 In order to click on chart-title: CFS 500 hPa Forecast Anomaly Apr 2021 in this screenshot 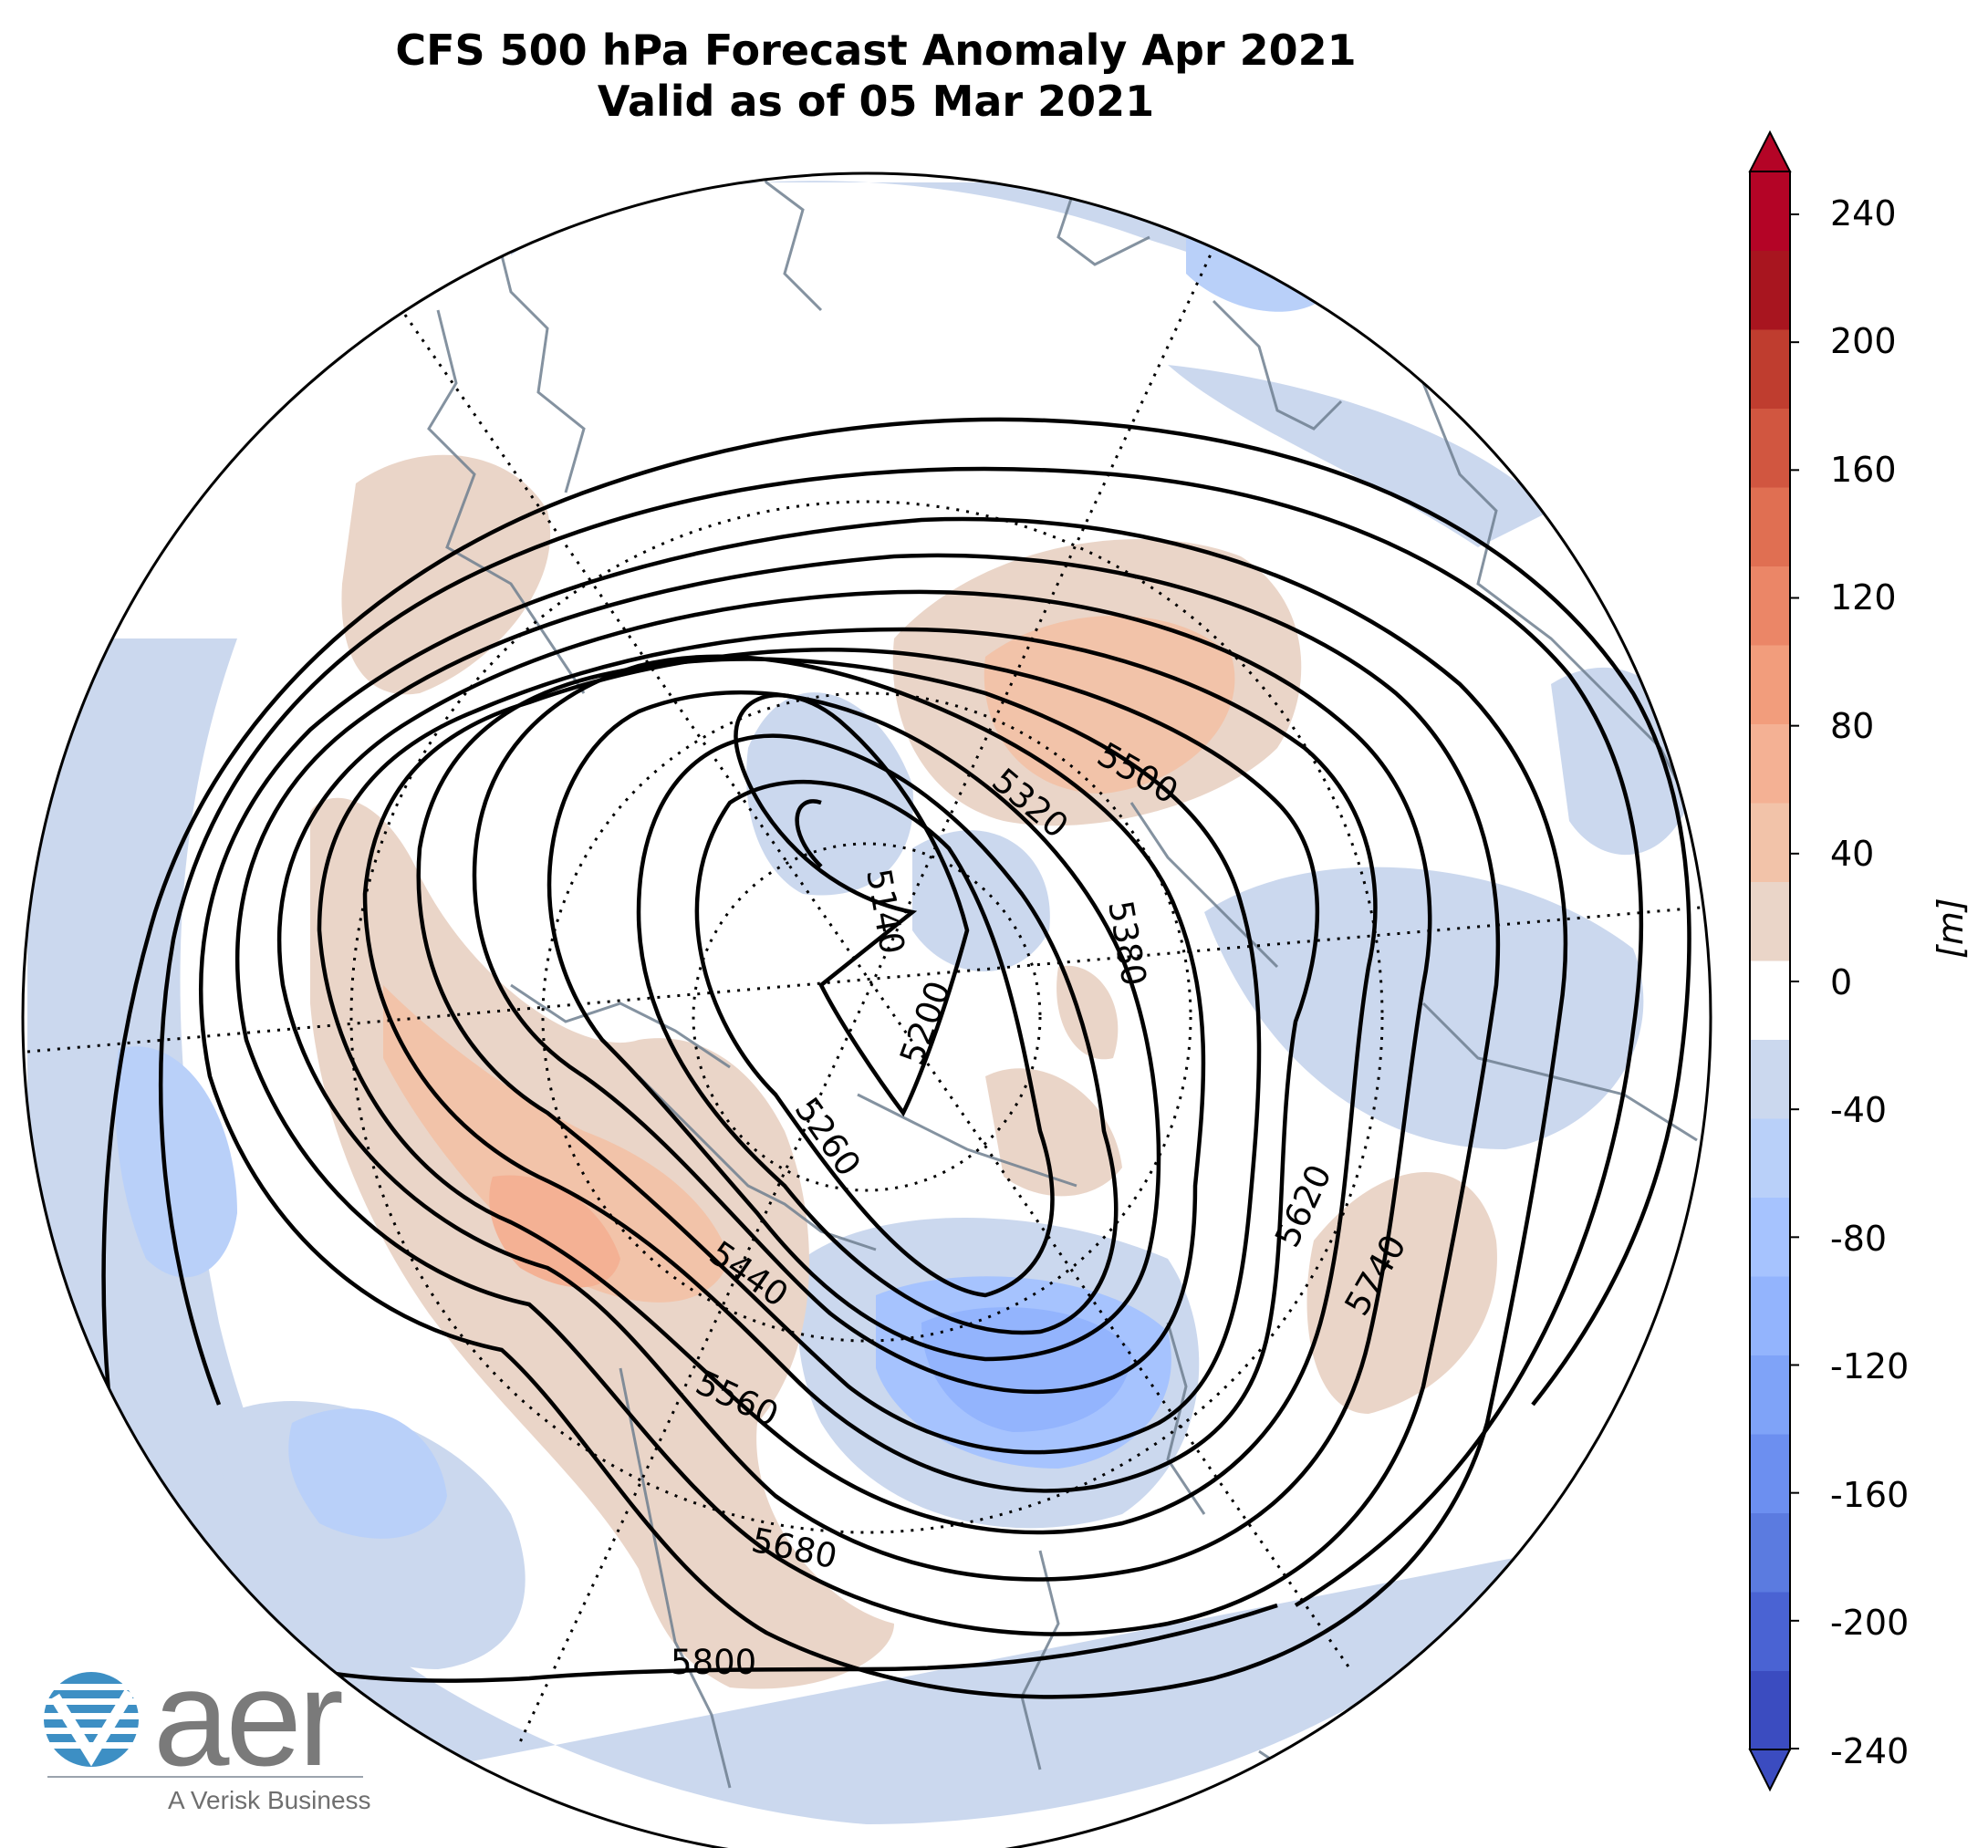, I will do `click(876, 50)`.